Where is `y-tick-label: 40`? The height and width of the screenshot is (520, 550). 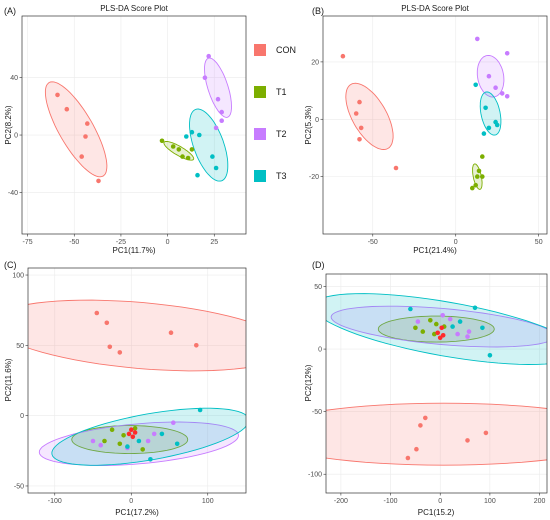 y-tick-label: 40 is located at coordinates (14, 78).